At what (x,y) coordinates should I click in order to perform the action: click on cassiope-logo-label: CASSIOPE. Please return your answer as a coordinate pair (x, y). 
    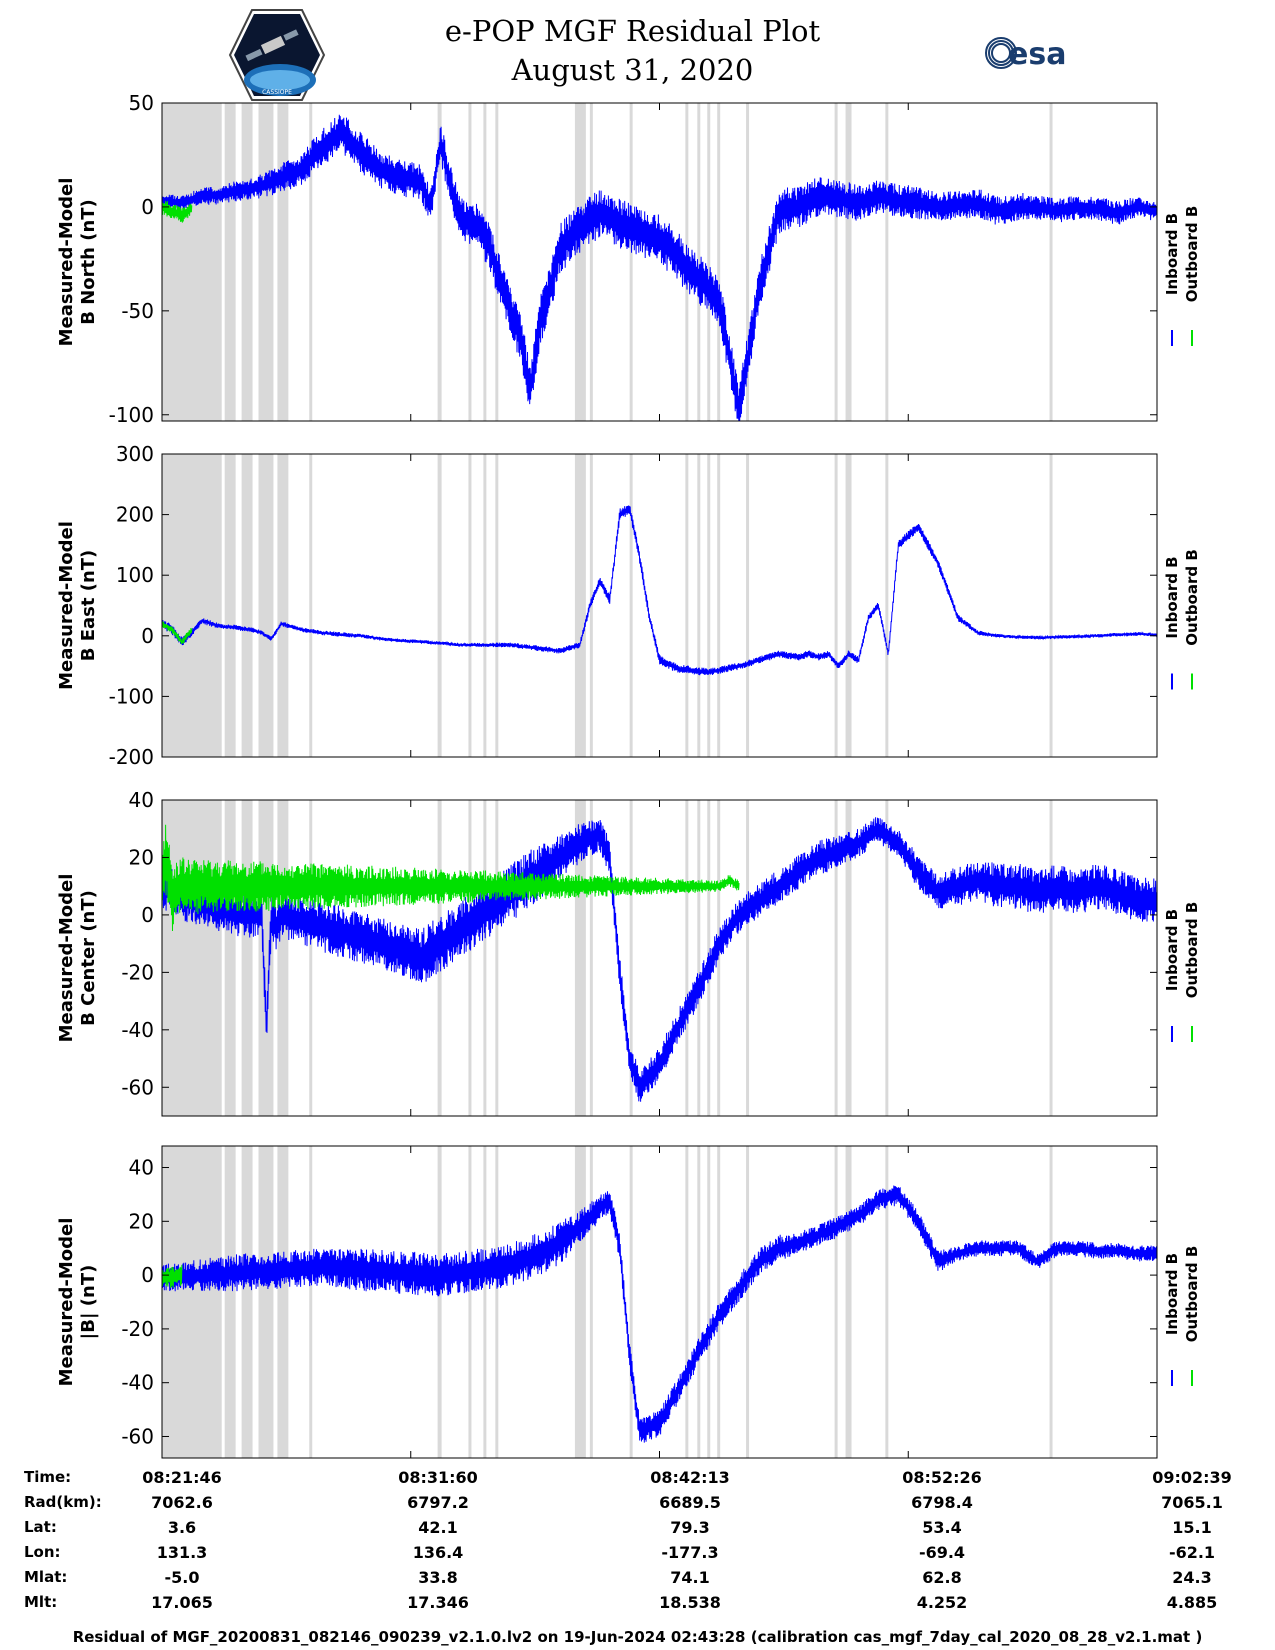
    Looking at the image, I should click on (277, 92).